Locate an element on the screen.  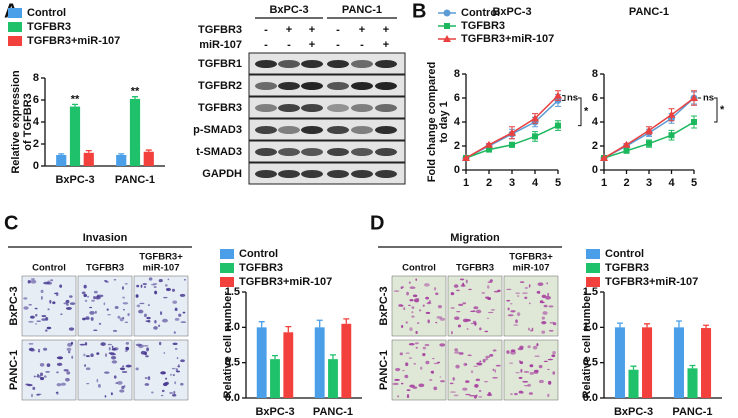
significance-label: ns is located at coordinates (708, 98).